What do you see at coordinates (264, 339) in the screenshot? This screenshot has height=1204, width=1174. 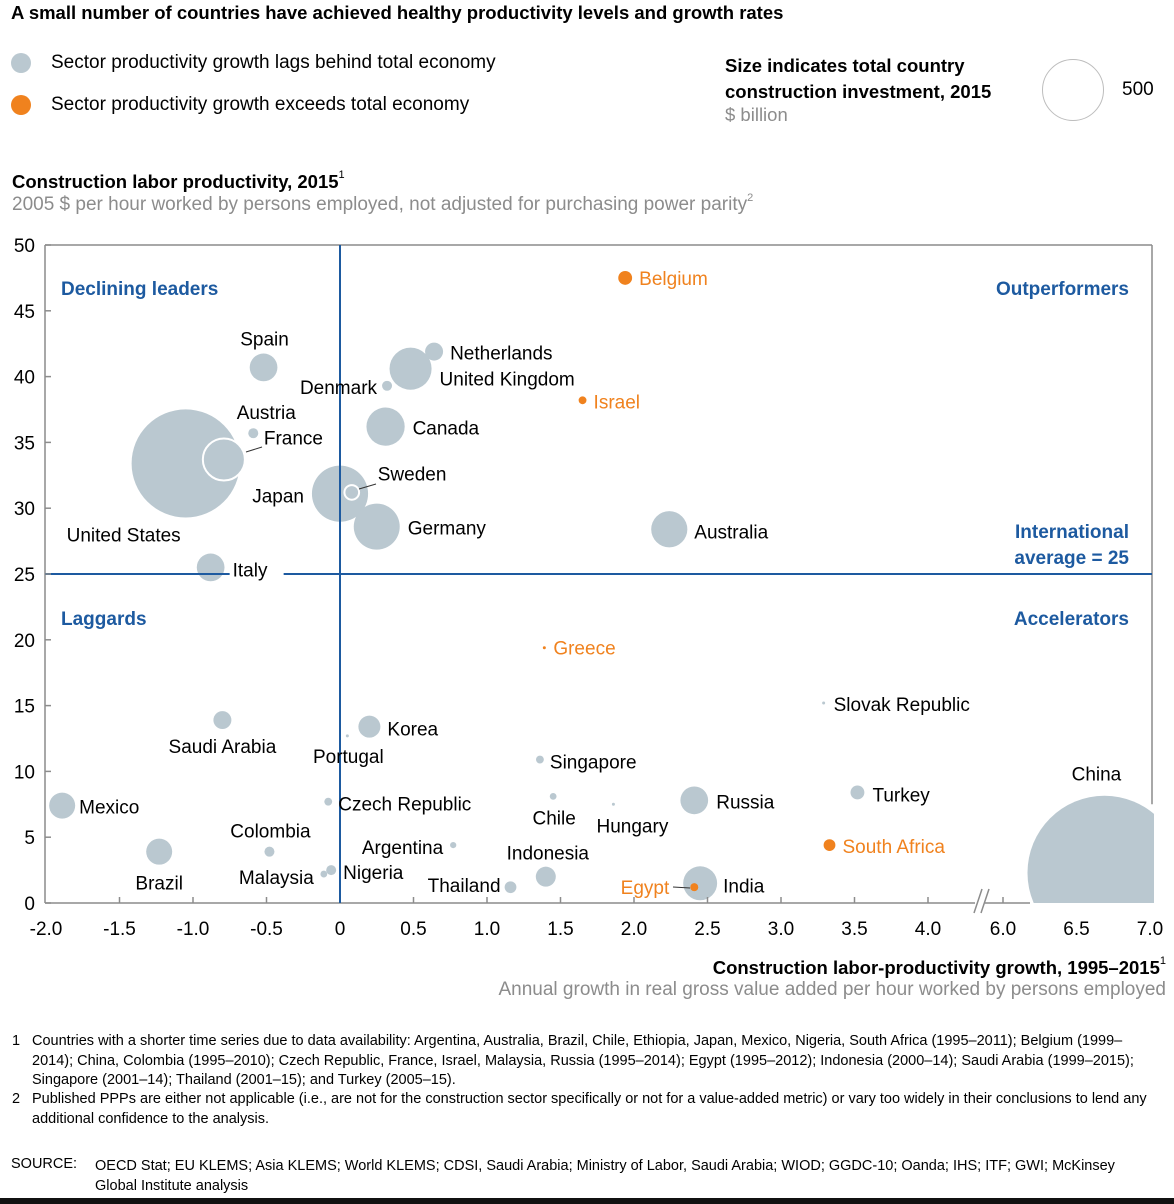 I see `point-label-spain: Spain` at bounding box center [264, 339].